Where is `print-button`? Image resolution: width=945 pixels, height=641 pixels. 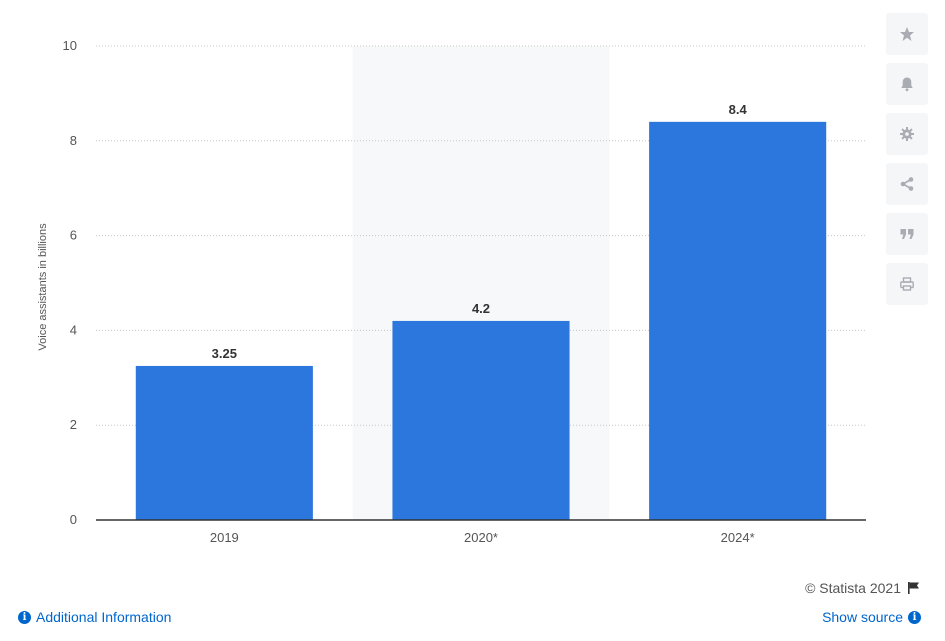
print-button is located at coordinates (907, 284).